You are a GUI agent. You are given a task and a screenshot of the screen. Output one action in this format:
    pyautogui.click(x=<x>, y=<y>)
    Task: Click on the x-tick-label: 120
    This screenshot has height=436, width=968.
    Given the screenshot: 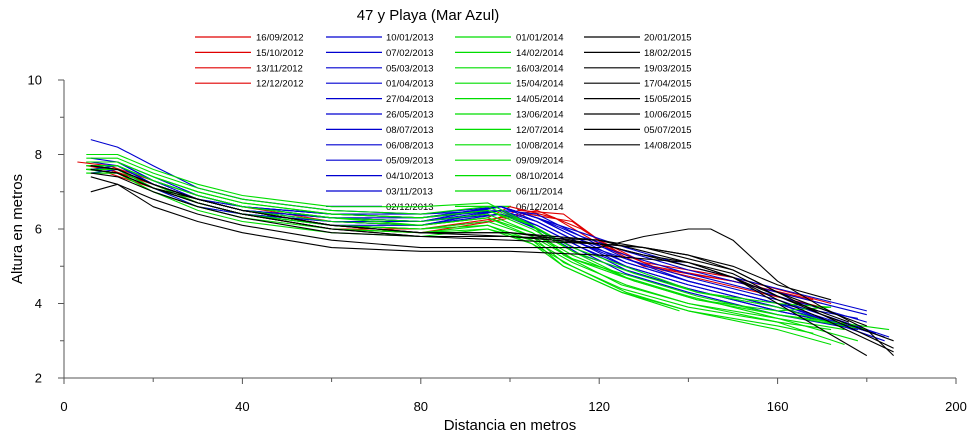 What is the action you would take?
    pyautogui.click(x=599, y=406)
    